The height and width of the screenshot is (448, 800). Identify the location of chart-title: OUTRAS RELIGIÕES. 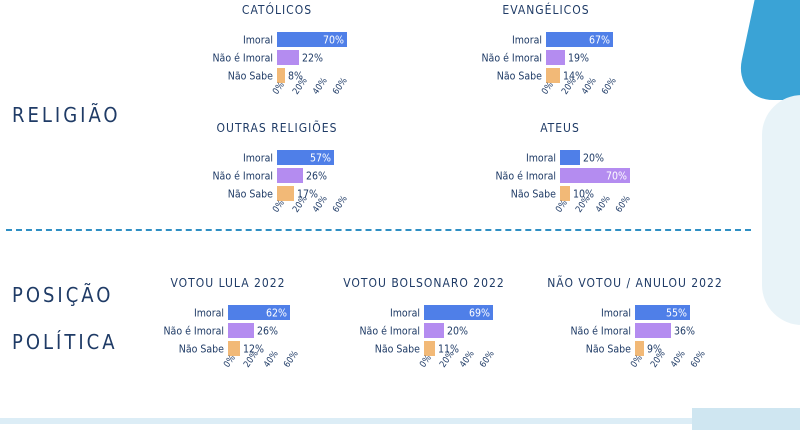
(277, 128).